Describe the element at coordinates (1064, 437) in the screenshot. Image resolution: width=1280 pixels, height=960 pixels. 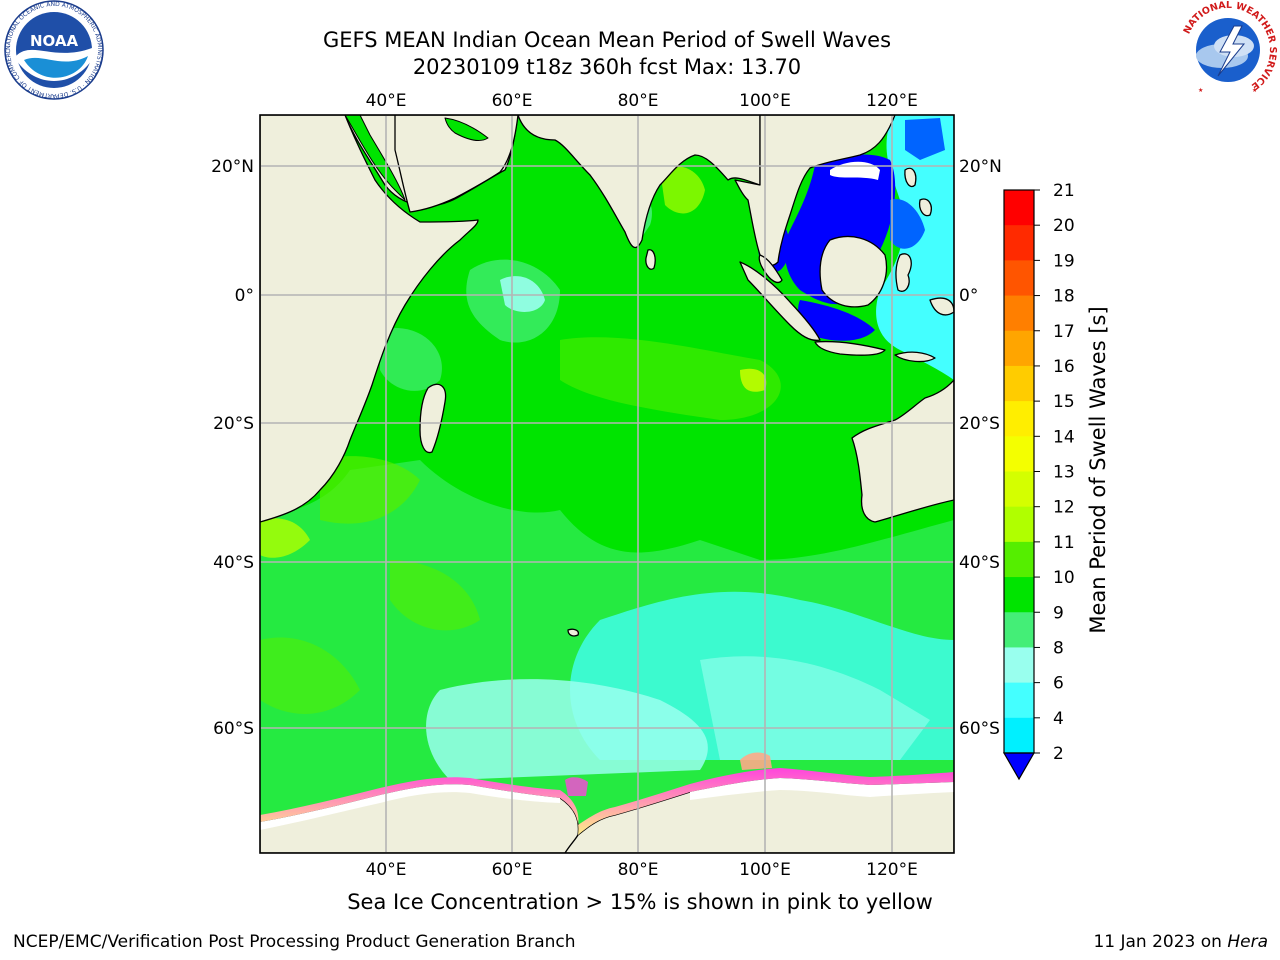
I see `colorbar-tick-label: 14` at that location.